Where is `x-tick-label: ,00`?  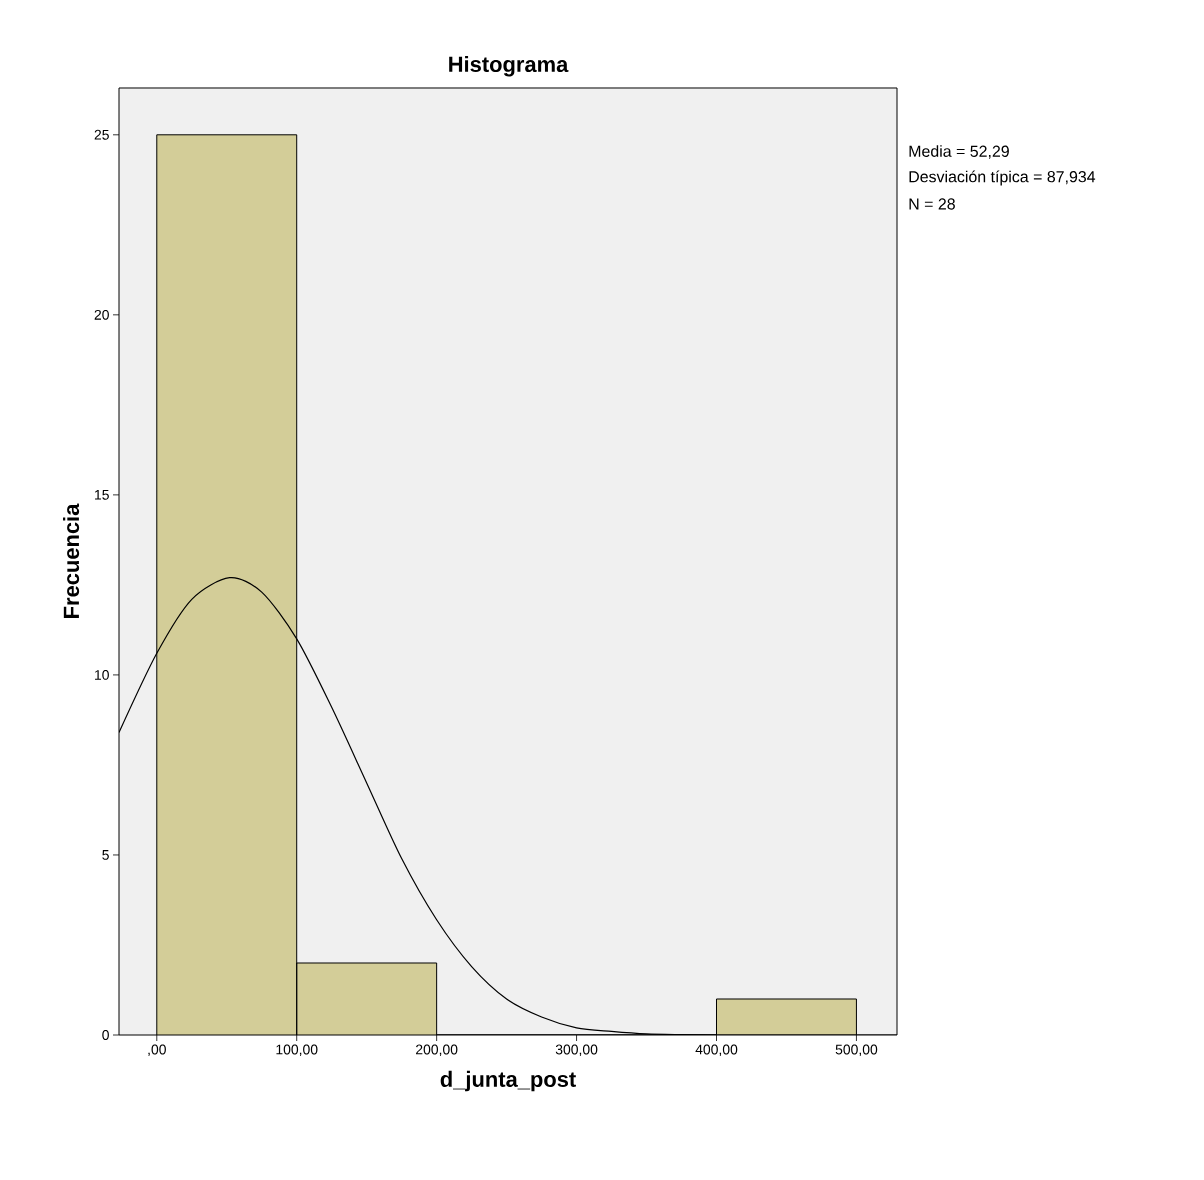
x-tick-label: ,00 is located at coordinates (157, 1050).